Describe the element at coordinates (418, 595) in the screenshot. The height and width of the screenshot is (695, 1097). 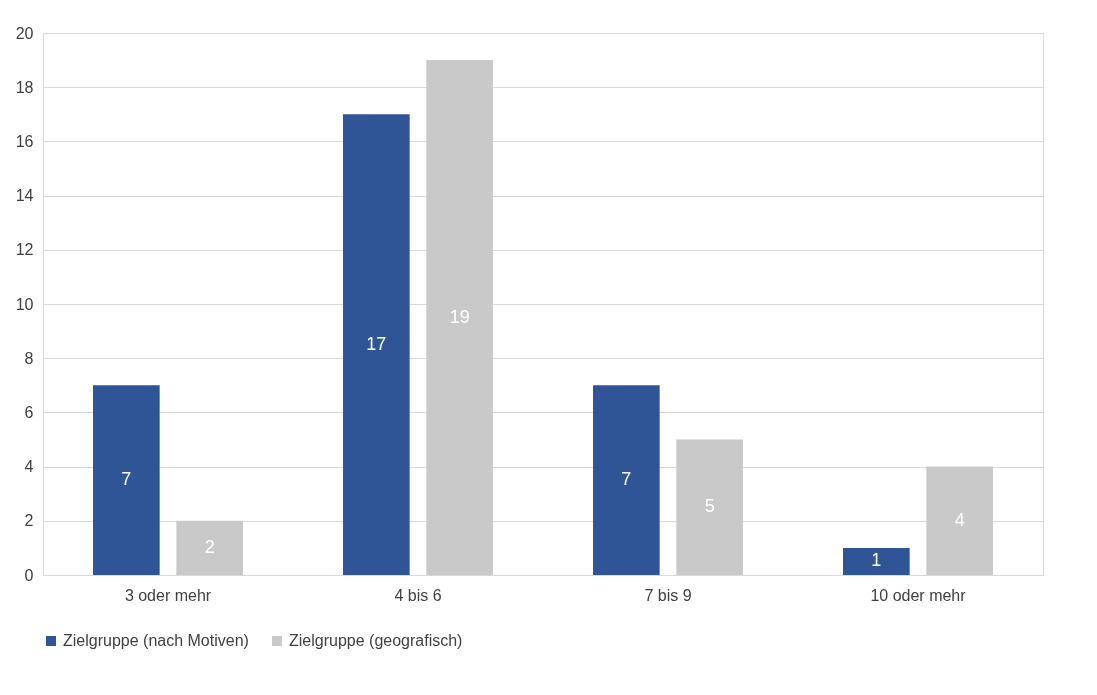
I see `x-tick-label: 4 bis 6` at that location.